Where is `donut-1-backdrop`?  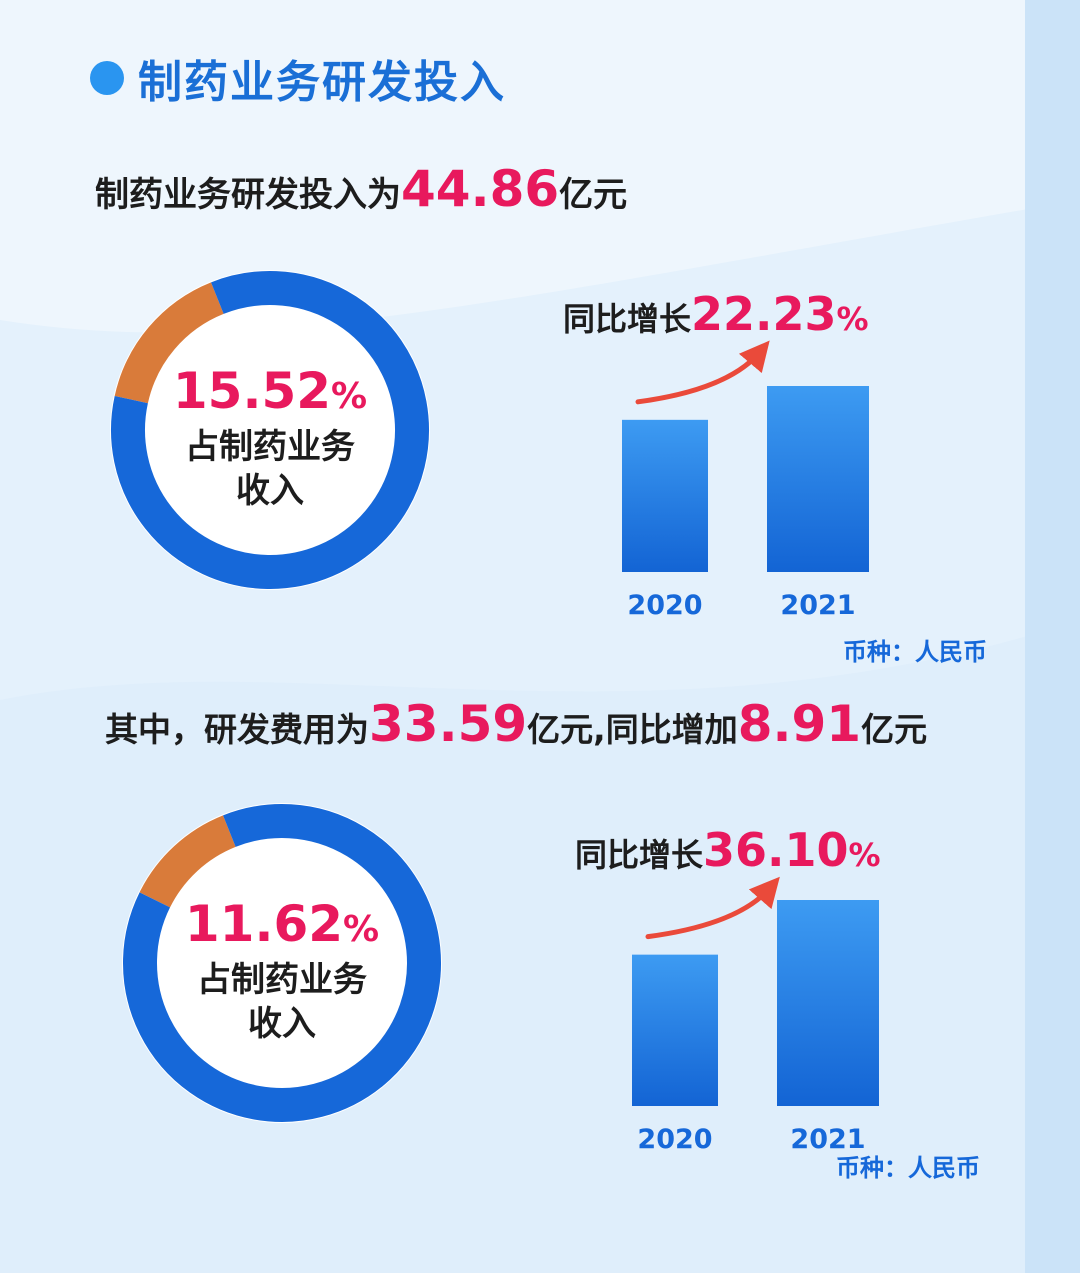
donut-1-backdrop is located at coordinates (270, 430).